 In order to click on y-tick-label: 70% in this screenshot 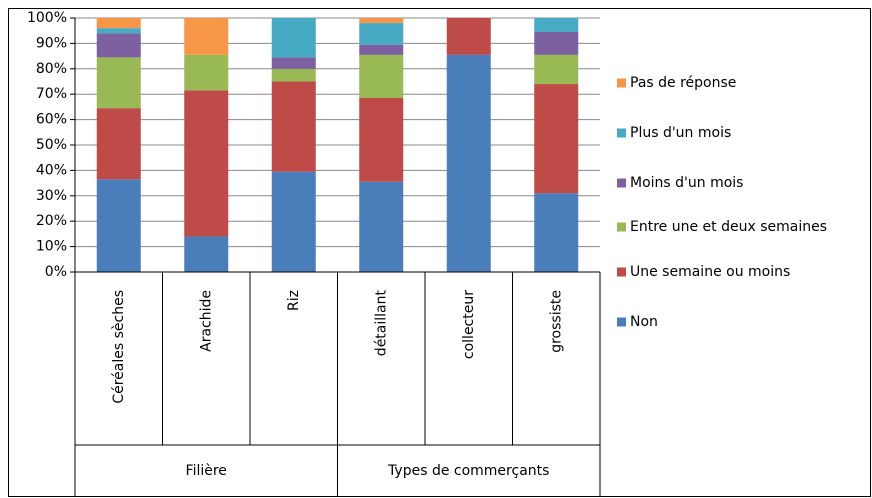, I will do `click(51, 94)`.